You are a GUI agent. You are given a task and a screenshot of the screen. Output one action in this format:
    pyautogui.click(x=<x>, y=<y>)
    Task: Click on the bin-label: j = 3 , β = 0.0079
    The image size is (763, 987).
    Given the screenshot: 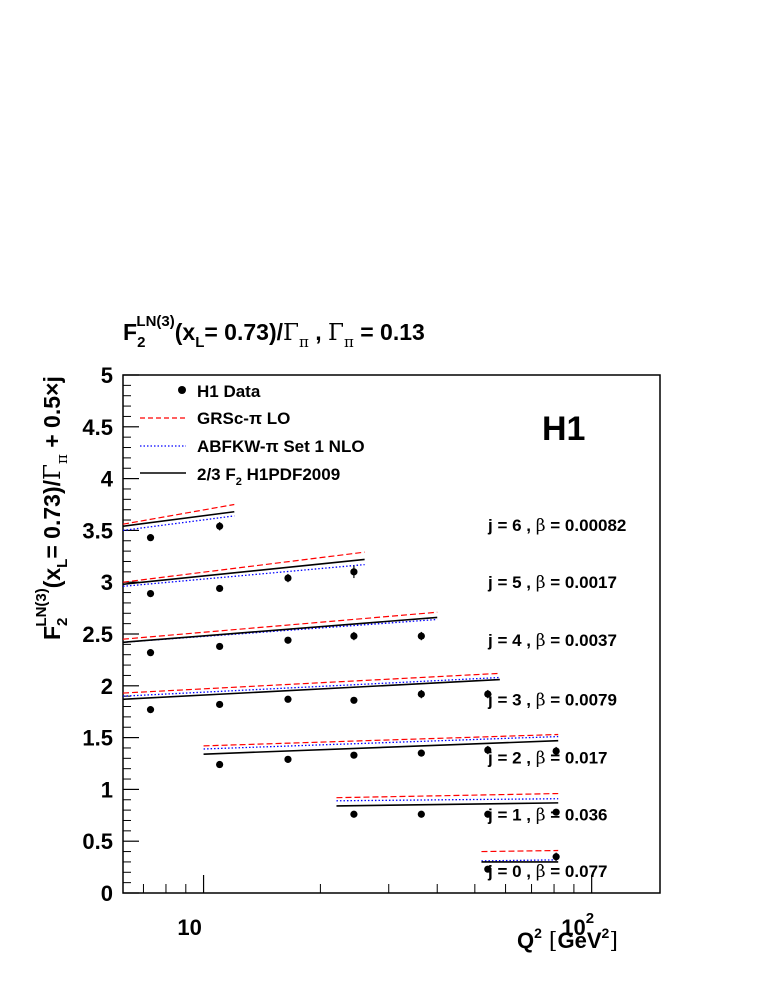 What is the action you would take?
    pyautogui.click(x=552, y=700)
    